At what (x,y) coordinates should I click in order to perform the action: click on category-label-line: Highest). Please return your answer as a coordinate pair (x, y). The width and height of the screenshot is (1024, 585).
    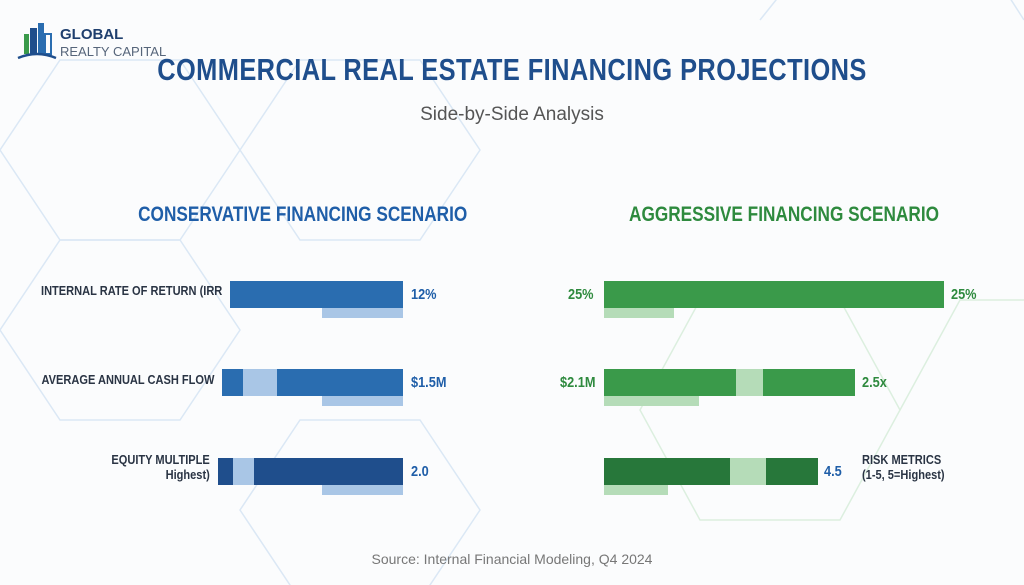
    Looking at the image, I should click on (187, 474).